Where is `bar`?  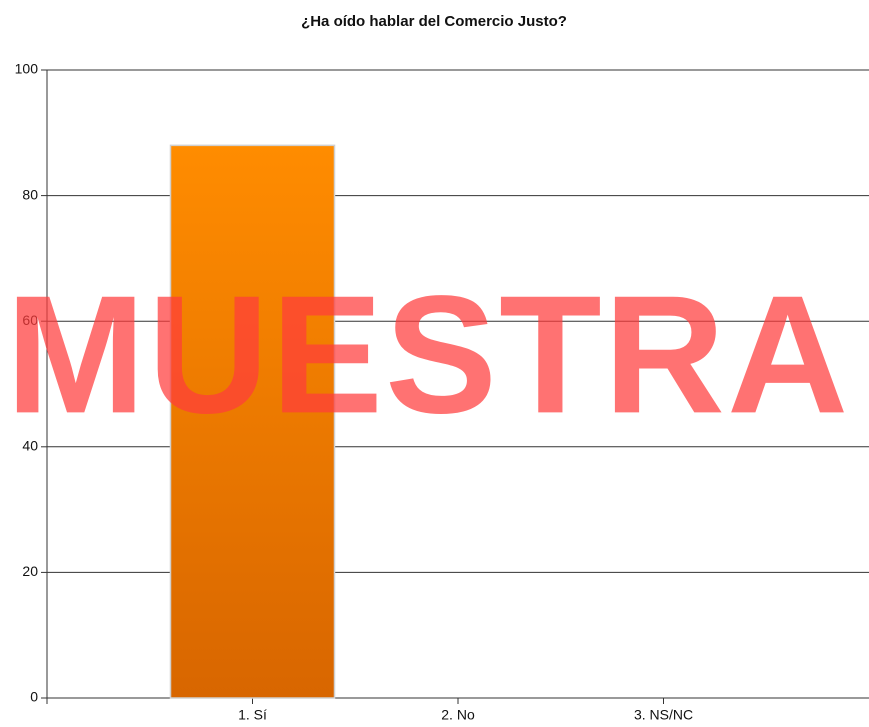
bar is located at coordinates (252, 421).